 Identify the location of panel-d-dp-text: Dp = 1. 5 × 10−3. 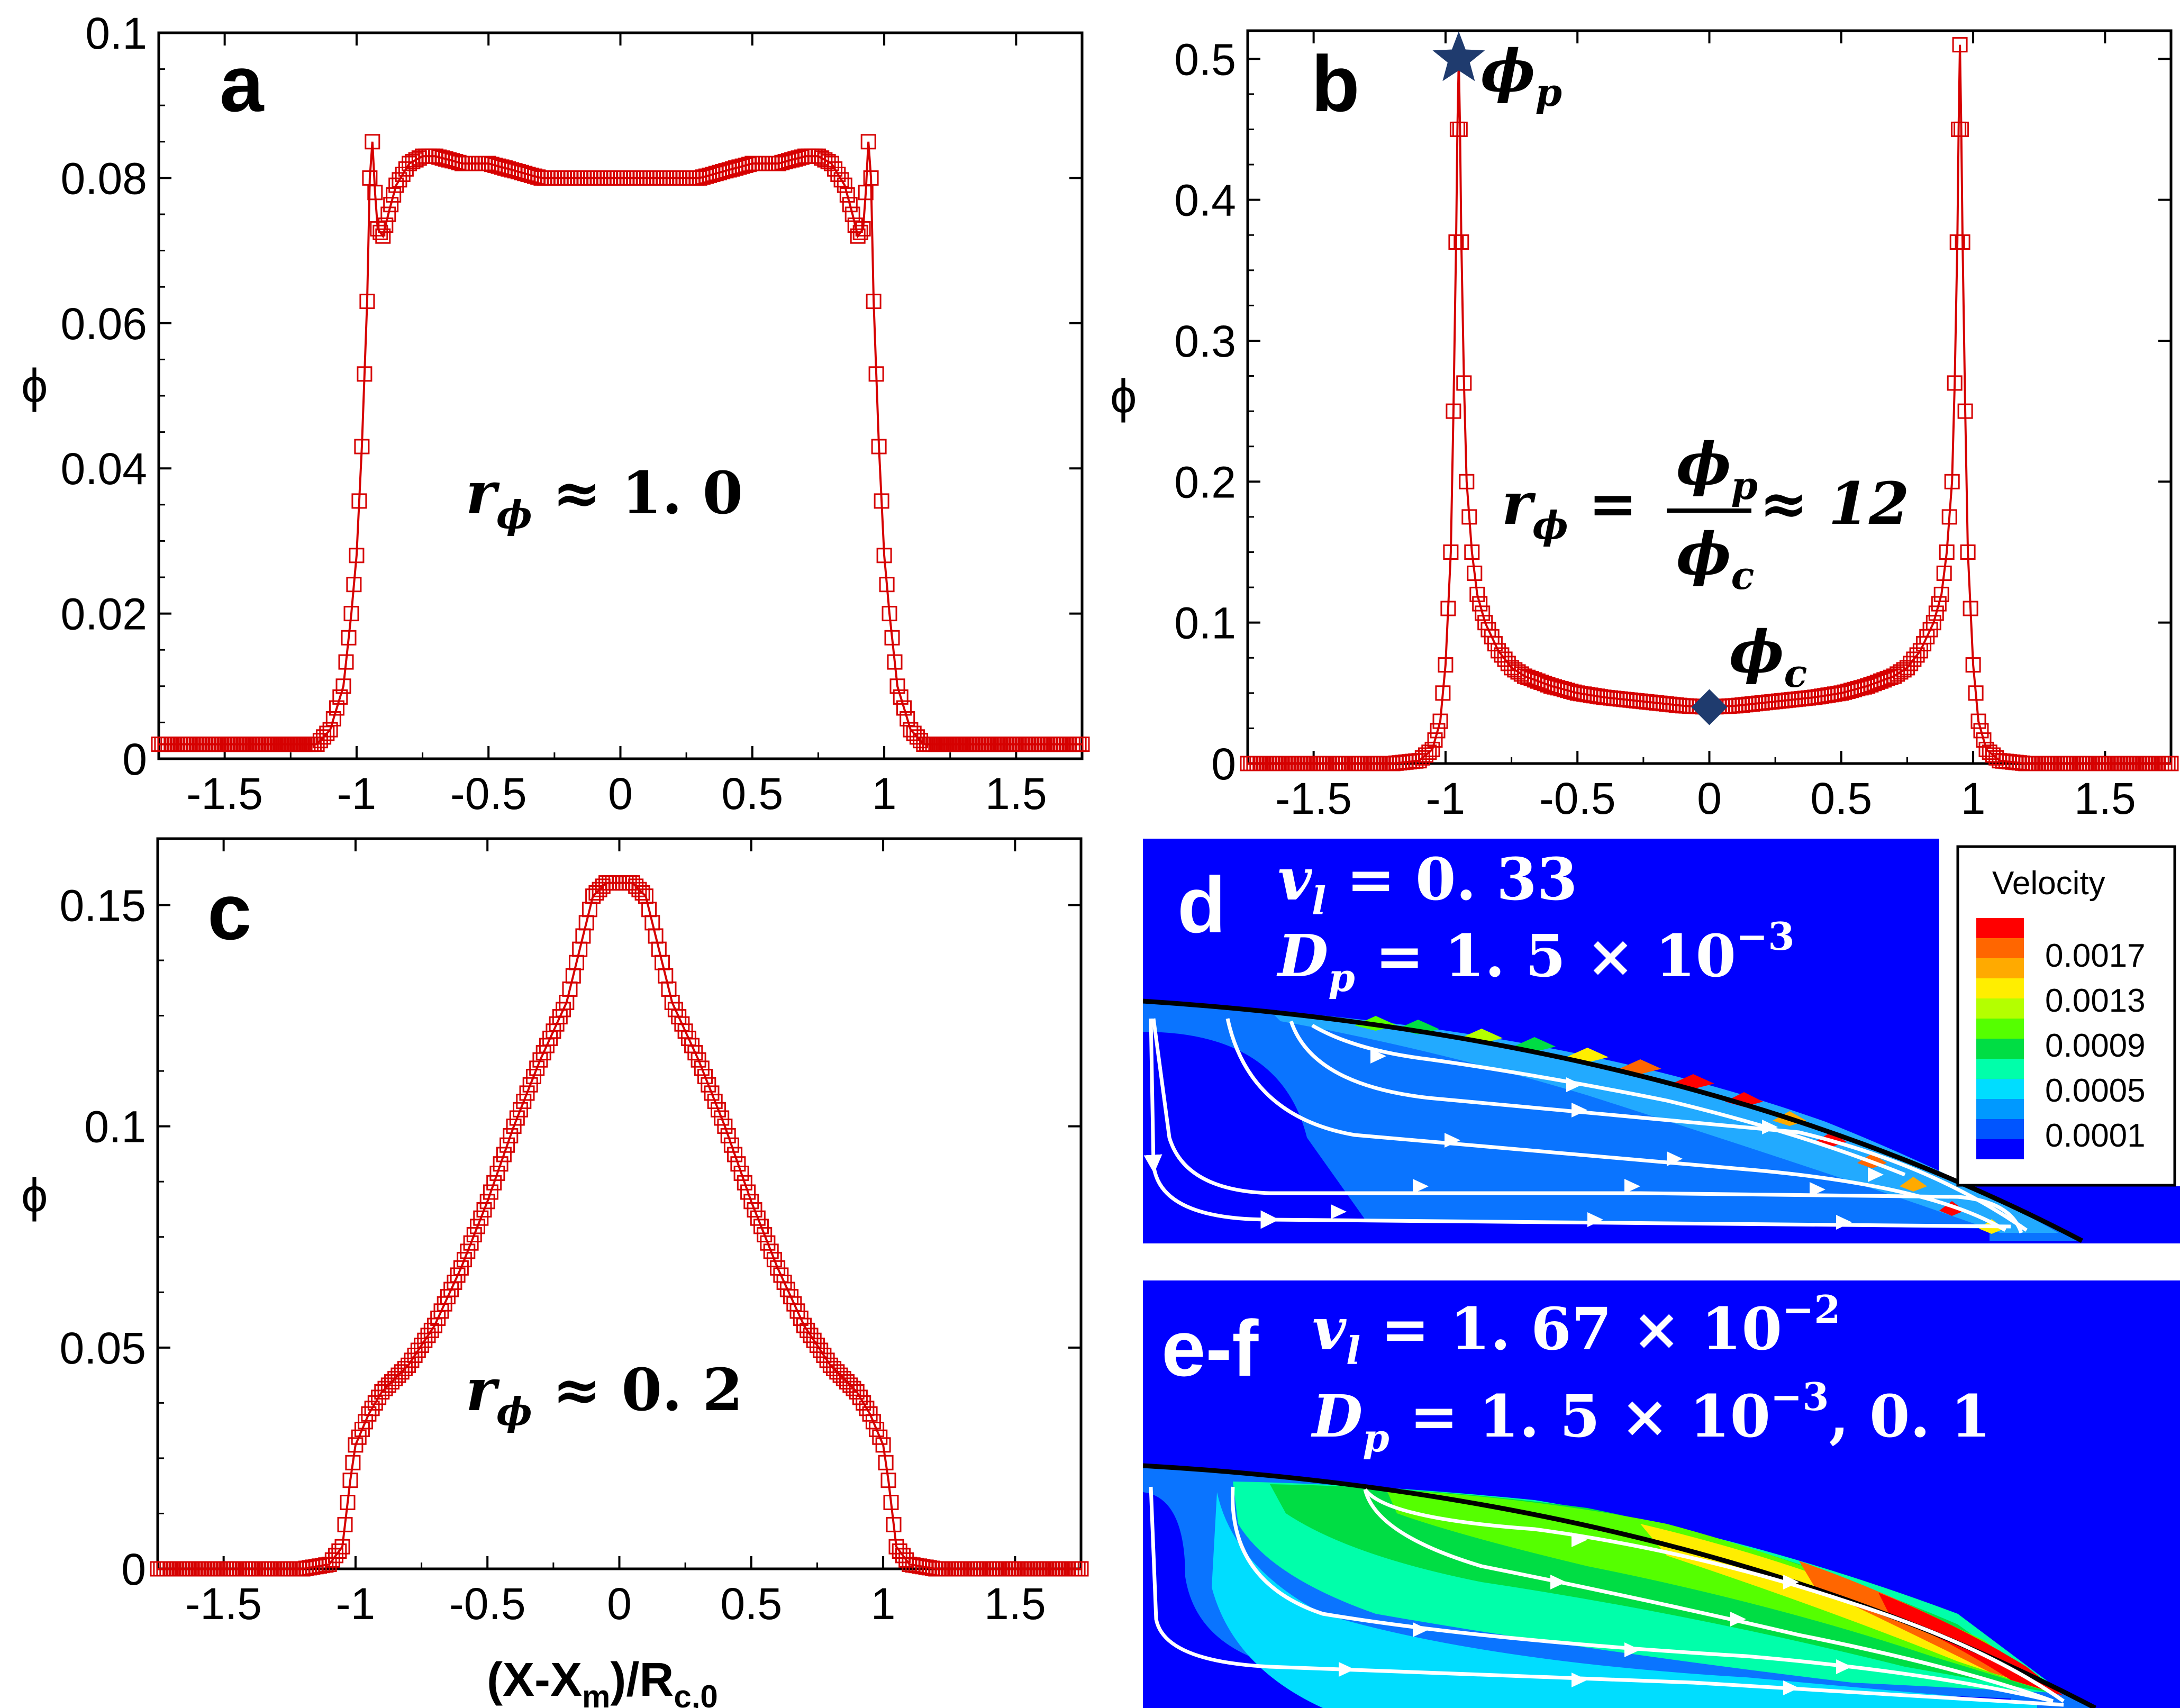
(1535, 957).